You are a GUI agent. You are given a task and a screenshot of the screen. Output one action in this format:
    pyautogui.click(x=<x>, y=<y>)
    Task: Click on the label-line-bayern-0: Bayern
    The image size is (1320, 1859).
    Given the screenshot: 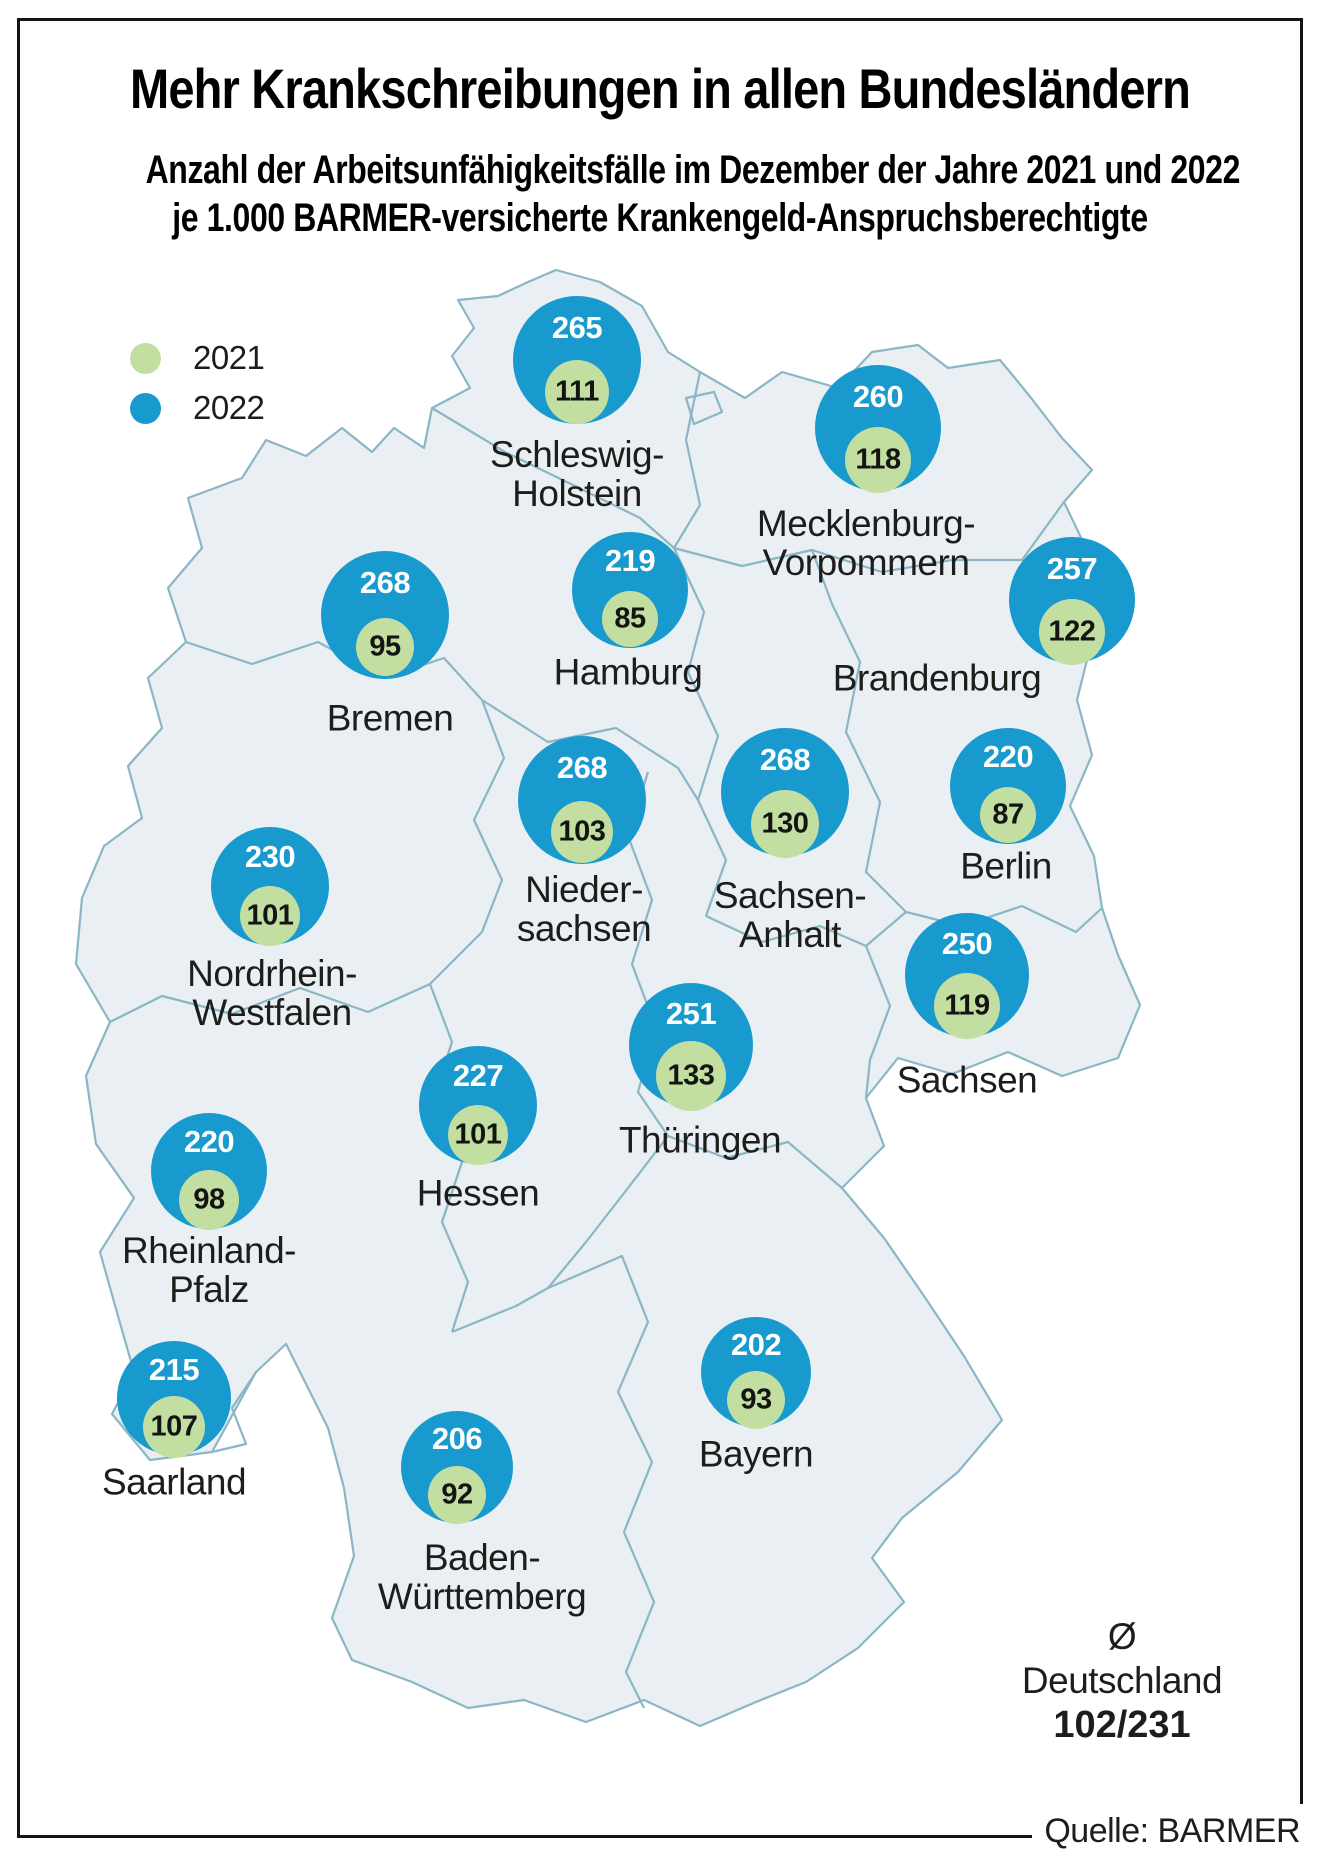 What is the action you would take?
    pyautogui.click(x=756, y=1454)
    